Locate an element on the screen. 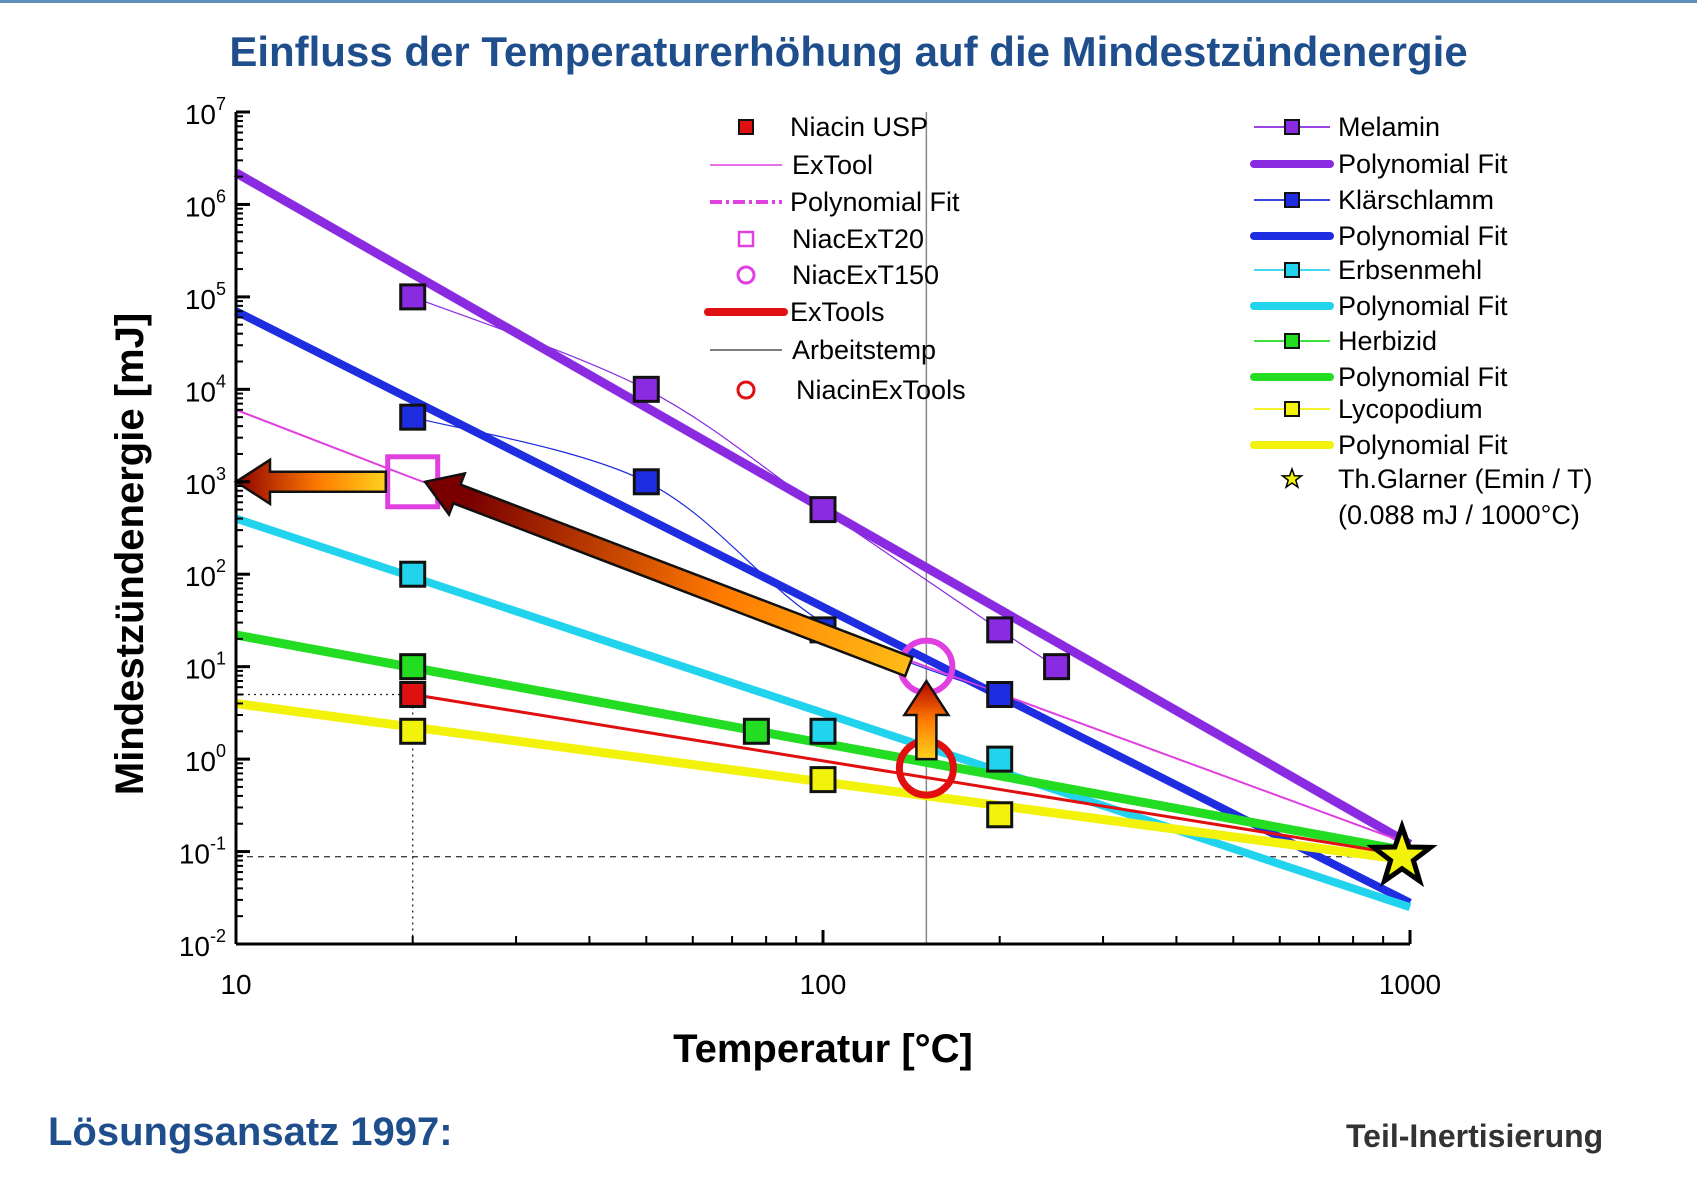 The height and width of the screenshot is (1200, 1697). legend-left-label-2: Polynomial Fit is located at coordinates (875, 202).